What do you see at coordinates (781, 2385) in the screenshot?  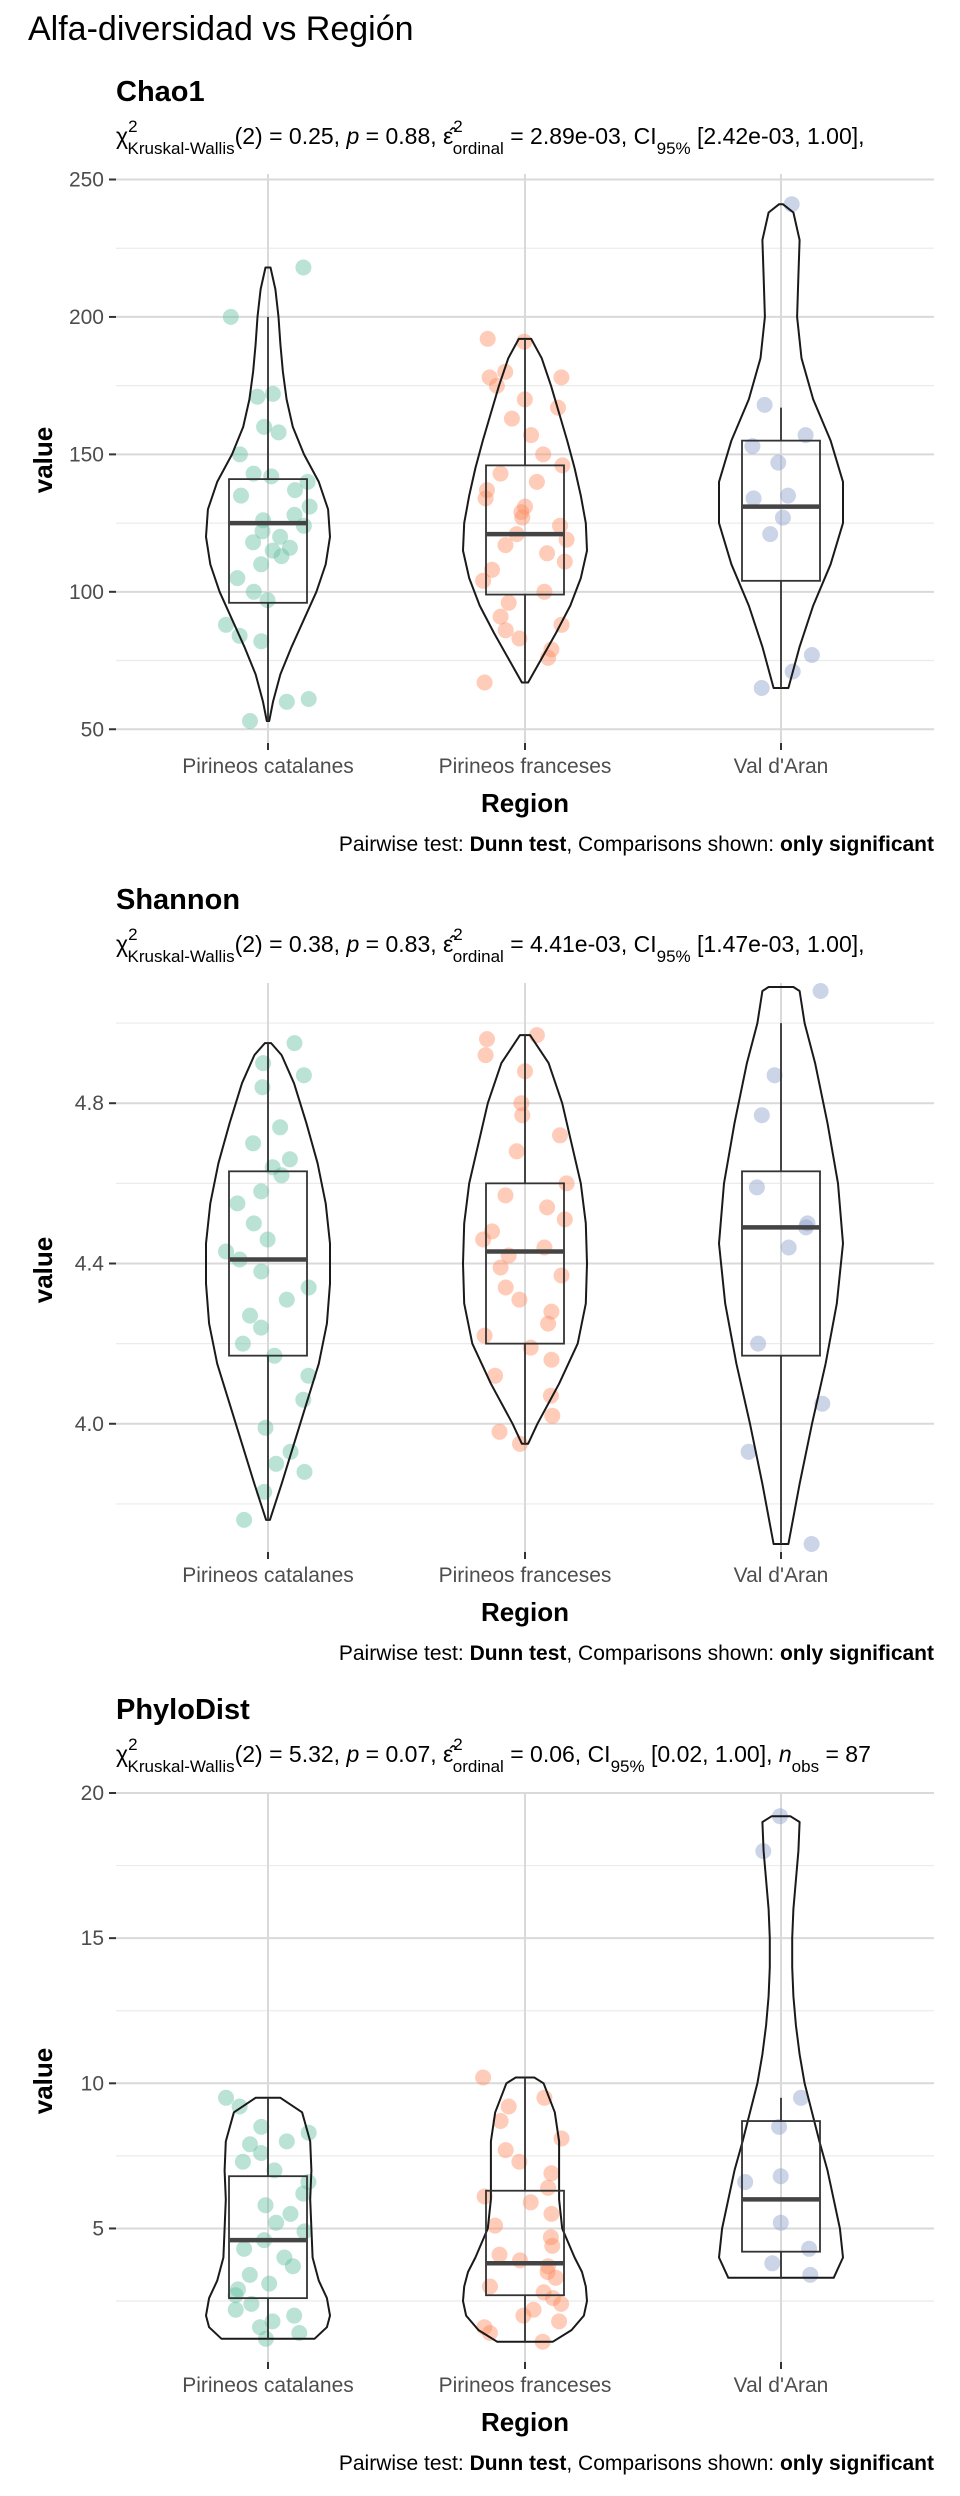 I see `x-tick-label: Val d'Aran` at bounding box center [781, 2385].